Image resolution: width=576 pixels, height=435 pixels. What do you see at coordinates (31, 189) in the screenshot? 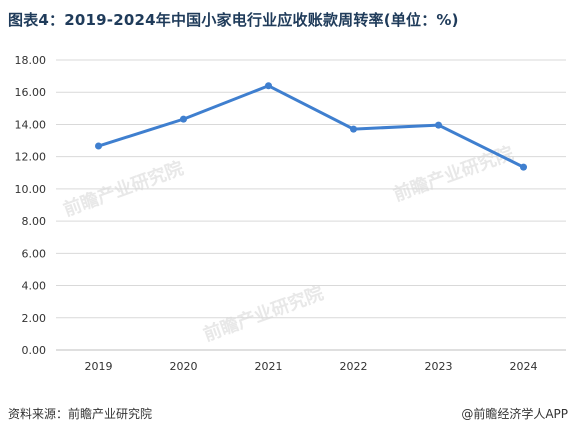
I see `y-tick-label: 10.00` at bounding box center [31, 189].